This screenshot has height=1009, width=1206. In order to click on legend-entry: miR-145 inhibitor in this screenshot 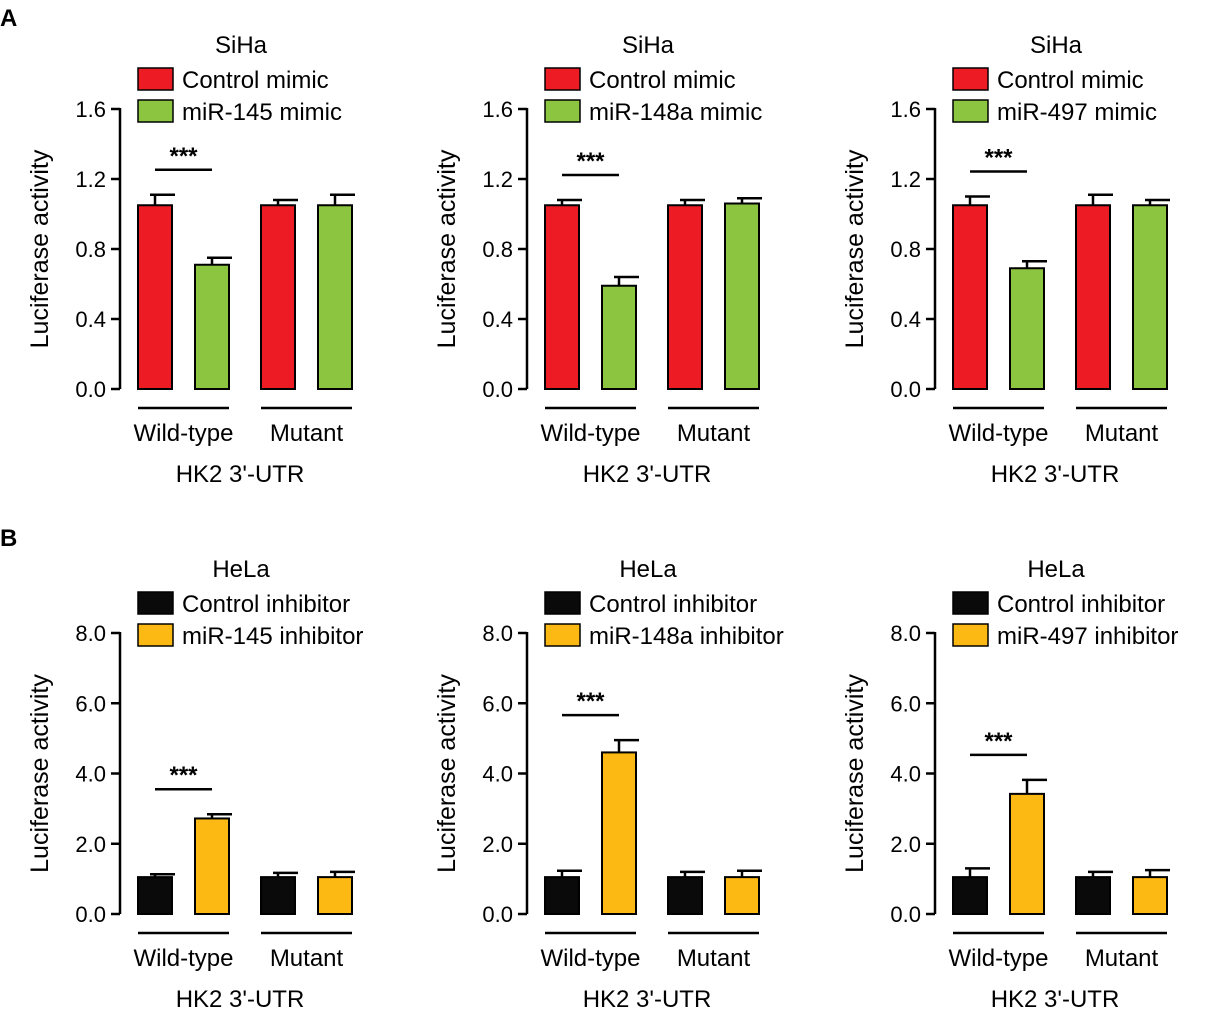, I will do `click(272, 636)`.